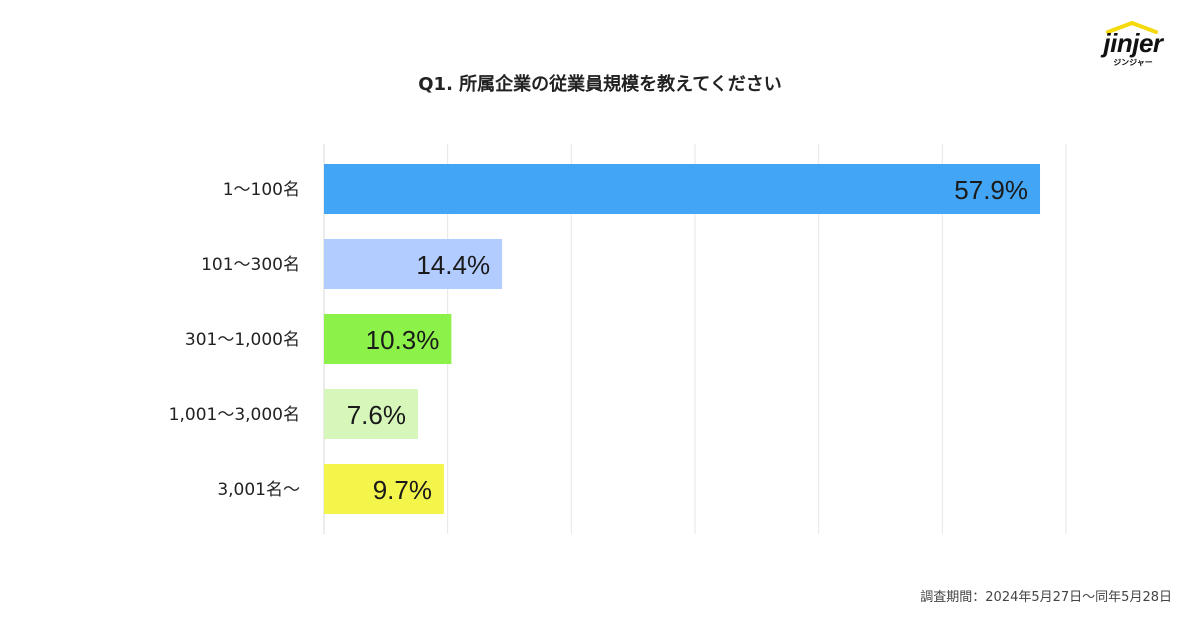 The image size is (1200, 630). I want to click on category-label: 1～100名, so click(261, 190).